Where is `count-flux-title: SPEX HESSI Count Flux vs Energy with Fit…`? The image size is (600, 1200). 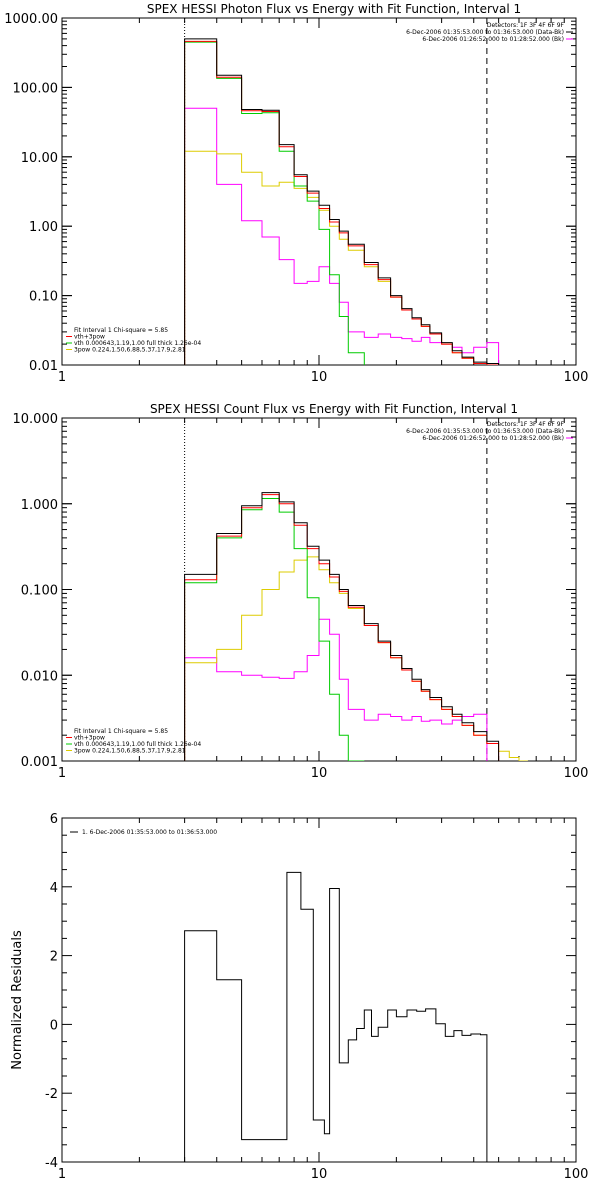
count-flux-title: SPEX HESSI Count Flux vs Energy with Fit… is located at coordinates (334, 409).